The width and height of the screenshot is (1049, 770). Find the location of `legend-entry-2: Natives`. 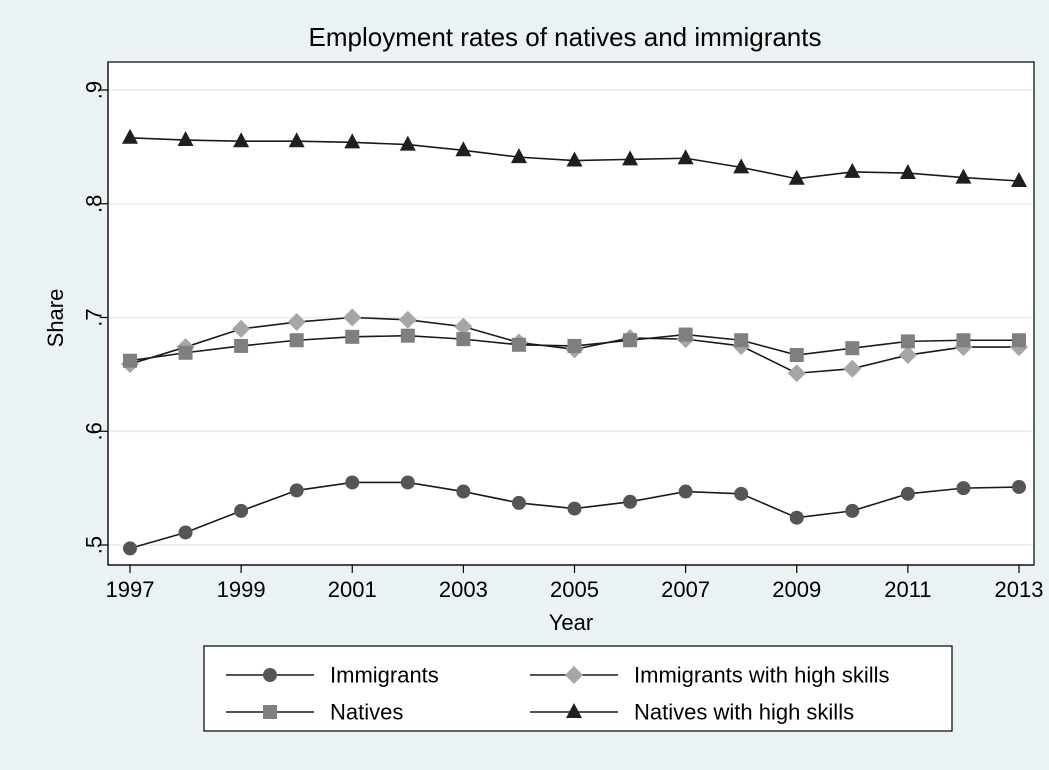

legend-entry-2: Natives is located at coordinates (314, 712).